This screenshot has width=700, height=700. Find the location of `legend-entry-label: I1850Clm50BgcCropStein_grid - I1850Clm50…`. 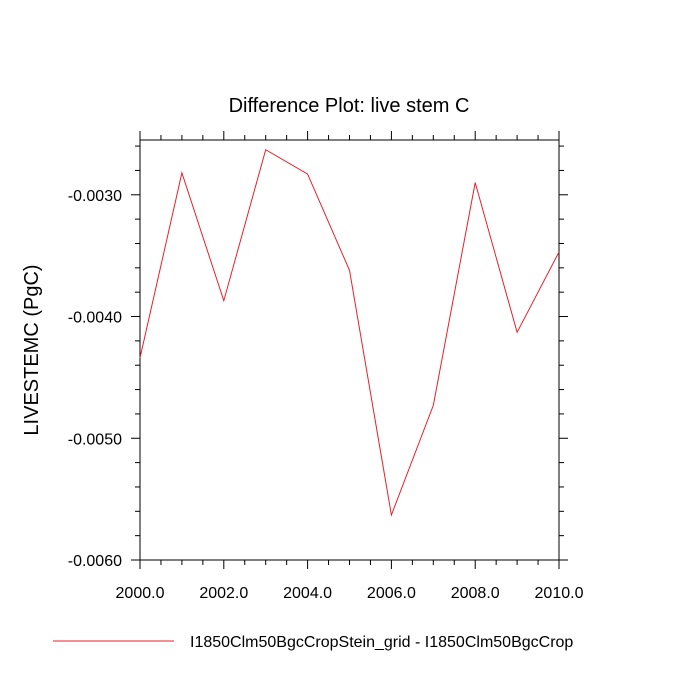

legend-entry-label: I1850Clm50BgcCropStein_grid - I1850Clm50… is located at coordinates (381, 642).